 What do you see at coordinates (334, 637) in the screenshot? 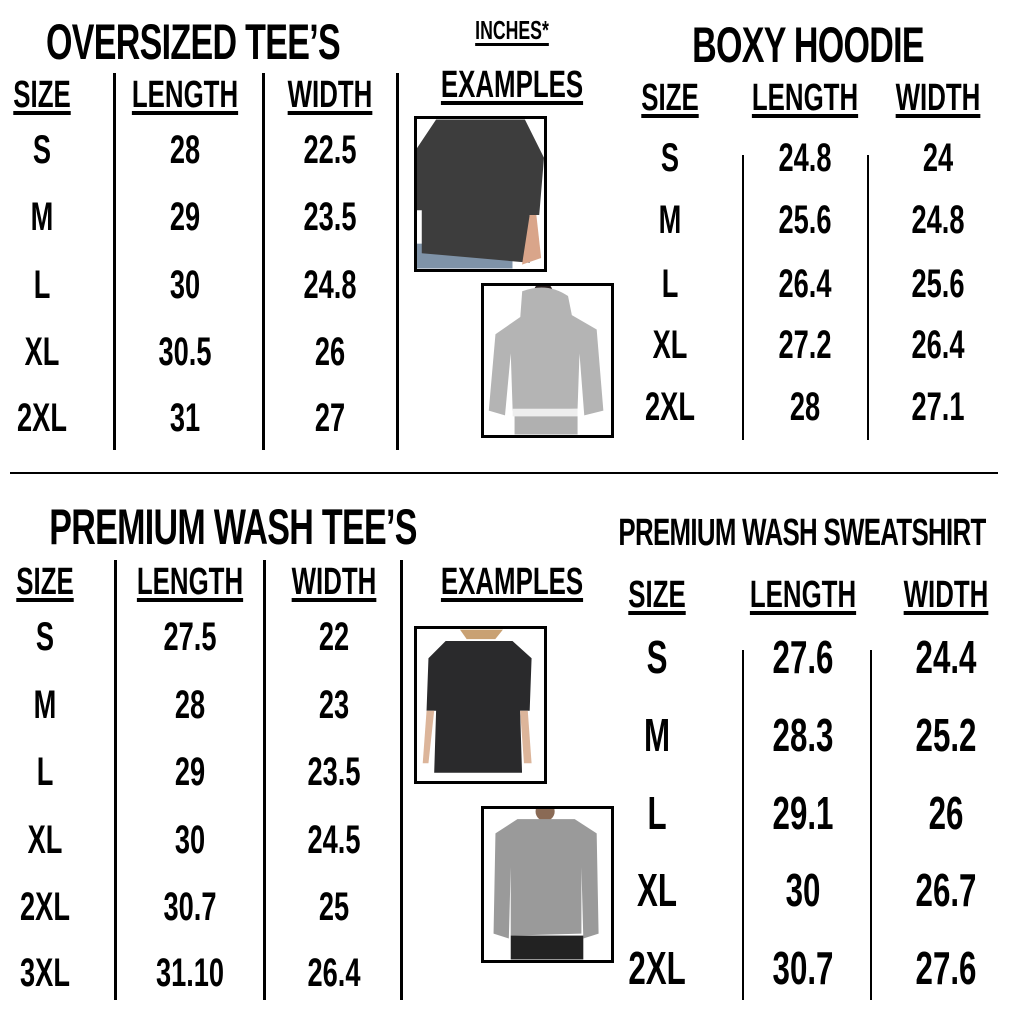
I see `cell-width: 22` at bounding box center [334, 637].